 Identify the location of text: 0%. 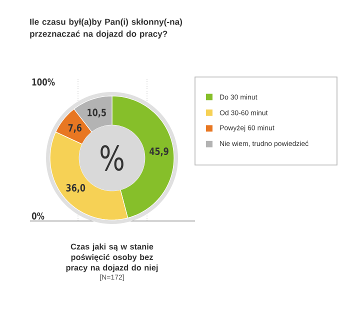
(38, 216).